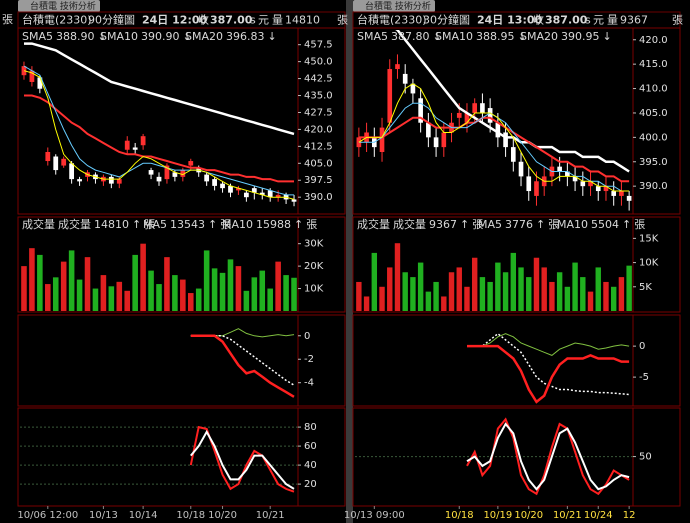 This screenshot has width=690, height=523. What do you see at coordinates (645, 457) in the screenshot?
I see `y-tick-label: 50` at bounding box center [645, 457].